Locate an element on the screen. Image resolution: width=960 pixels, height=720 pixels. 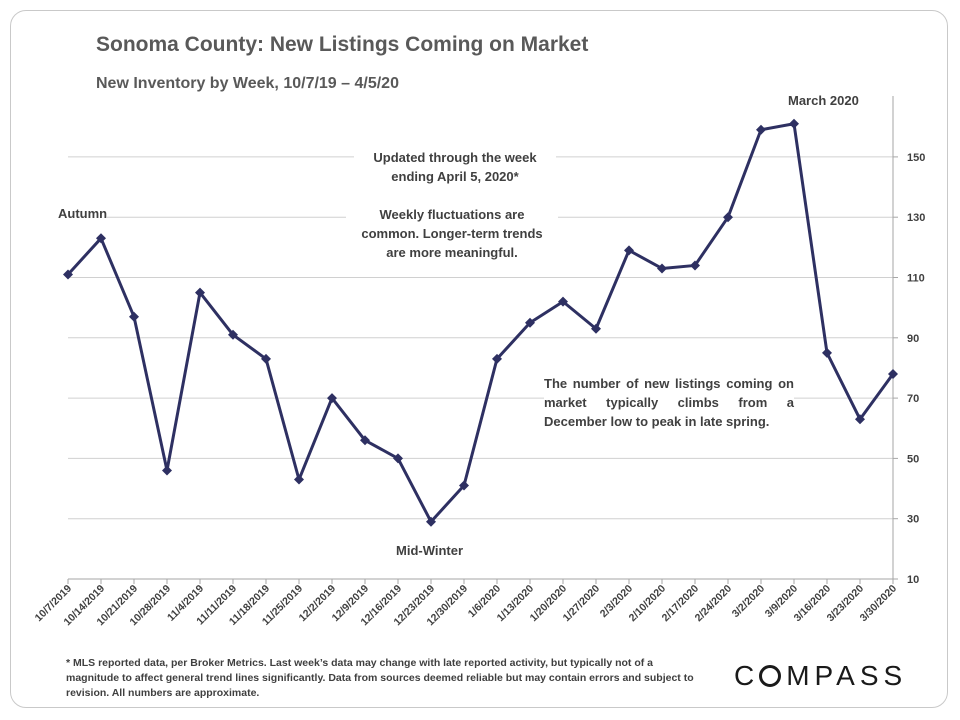
annotation-autumn: Autumn is located at coordinates (83, 213).